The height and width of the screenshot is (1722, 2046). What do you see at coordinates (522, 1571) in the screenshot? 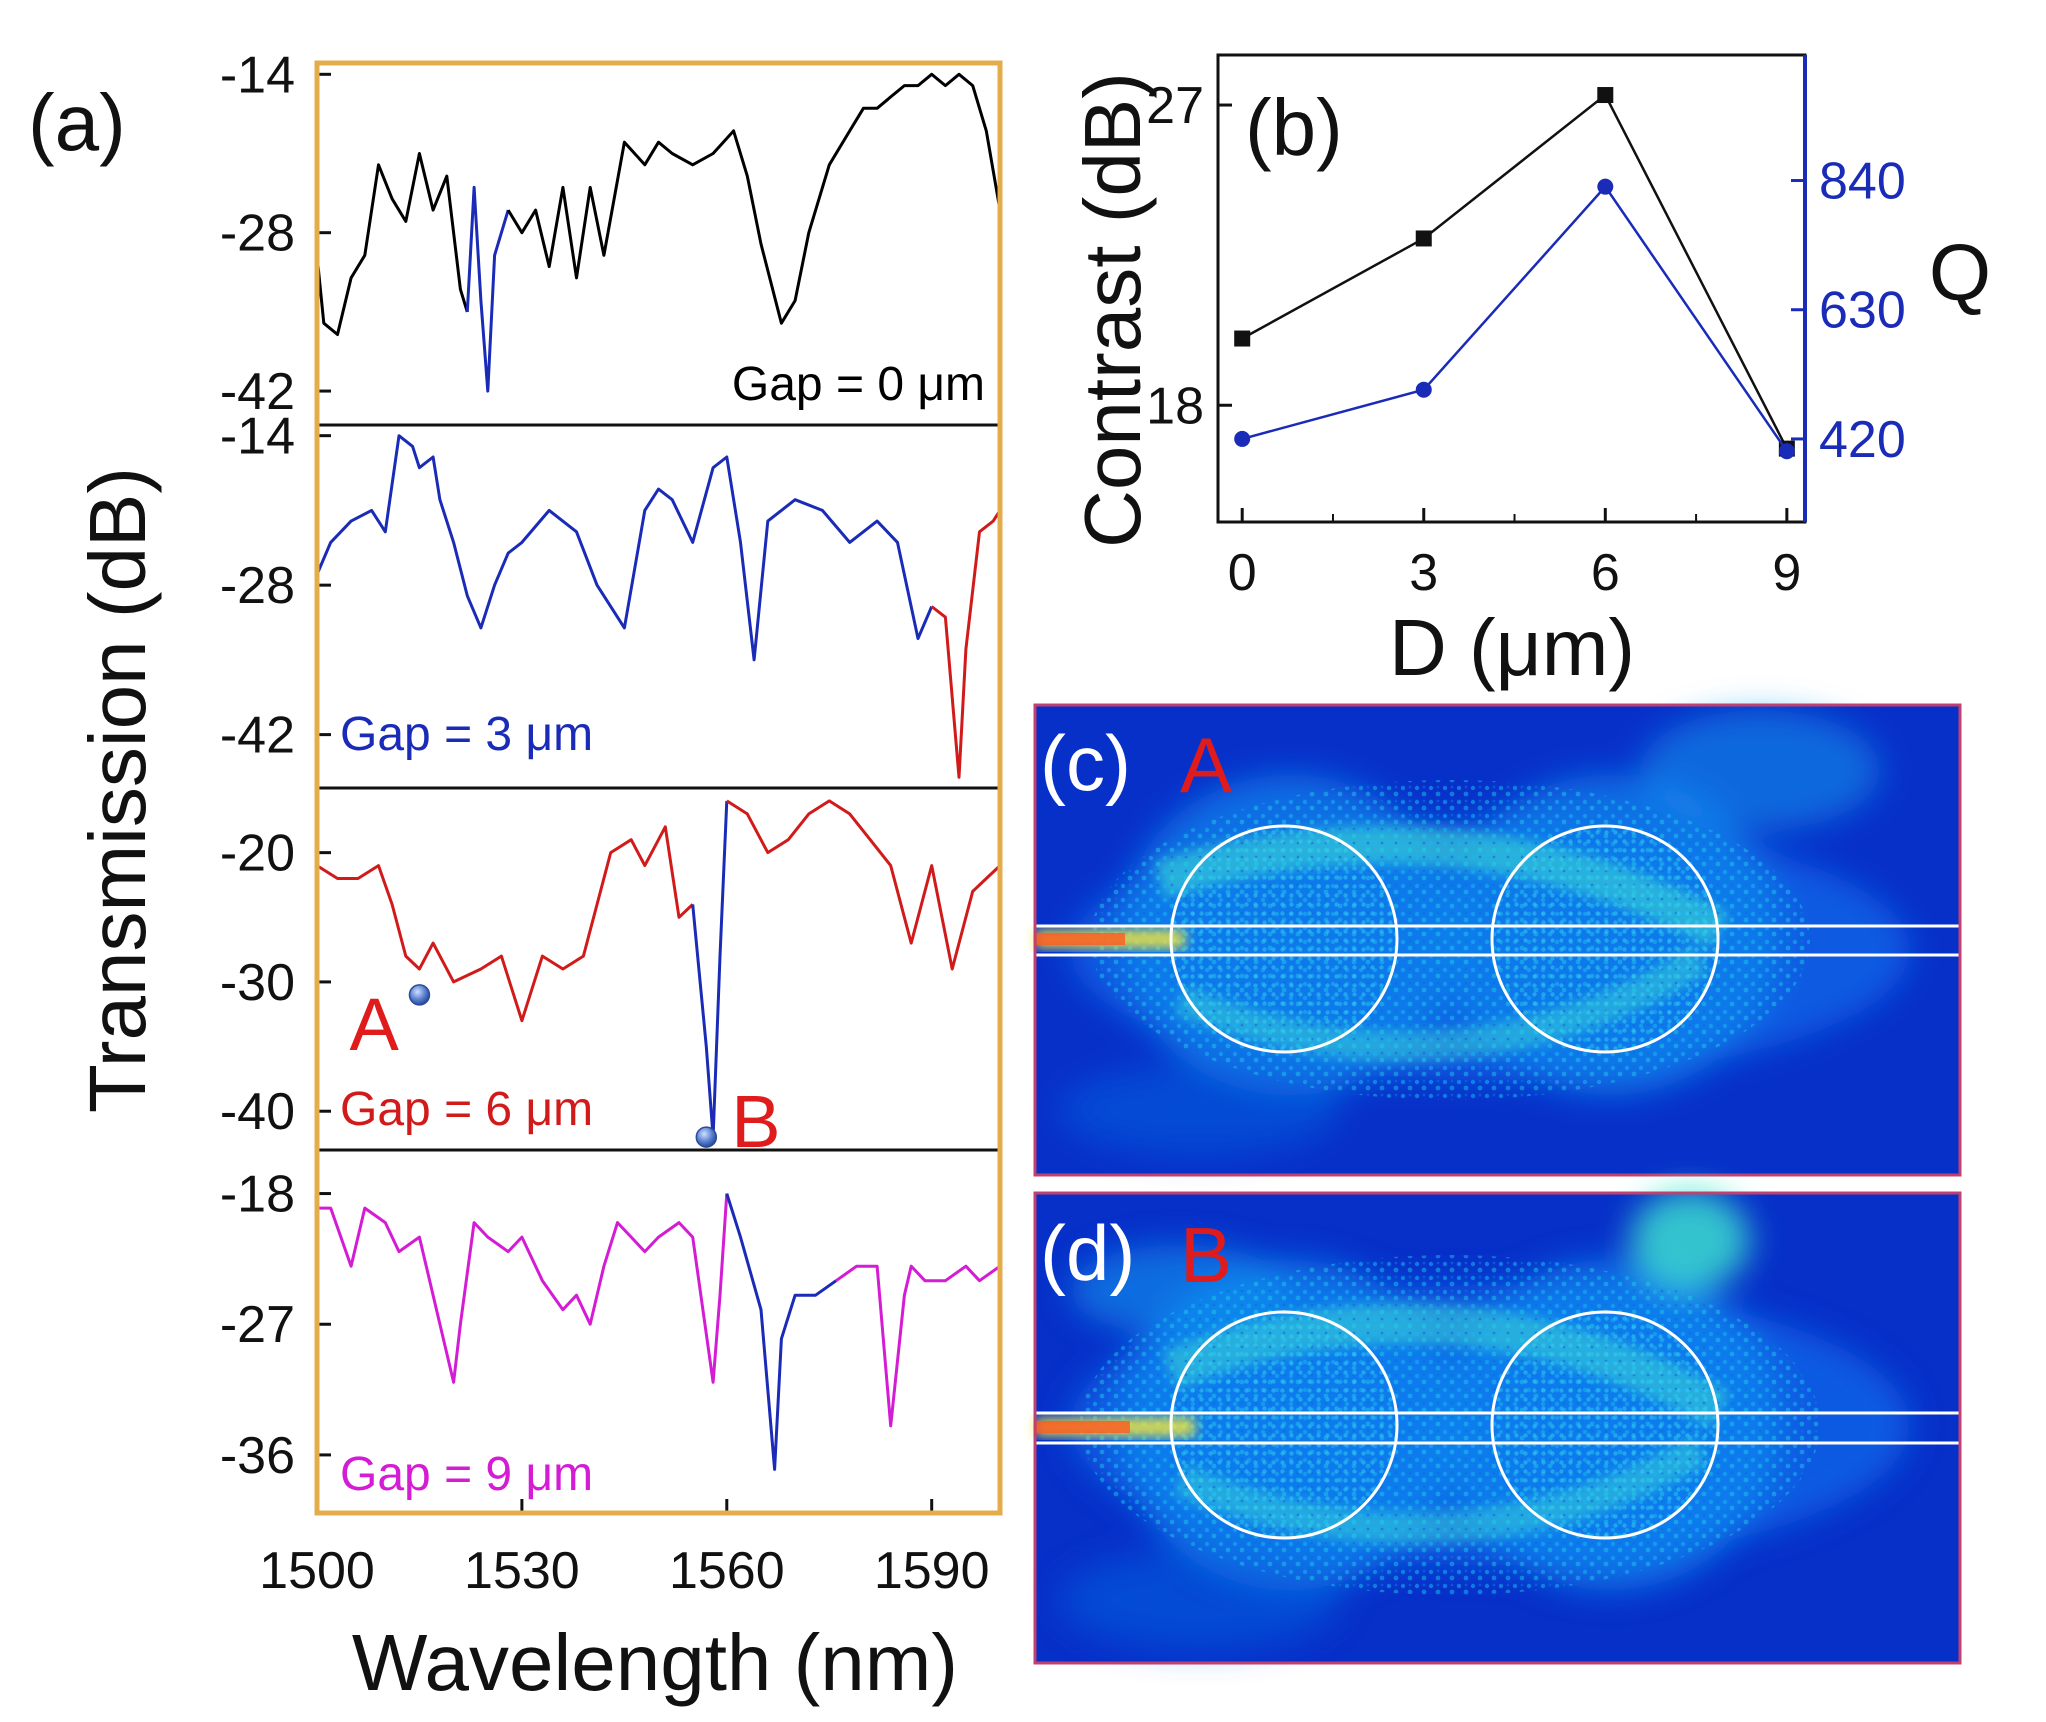
I see `panel-a-x-tick-label: 1530` at bounding box center [522, 1571].